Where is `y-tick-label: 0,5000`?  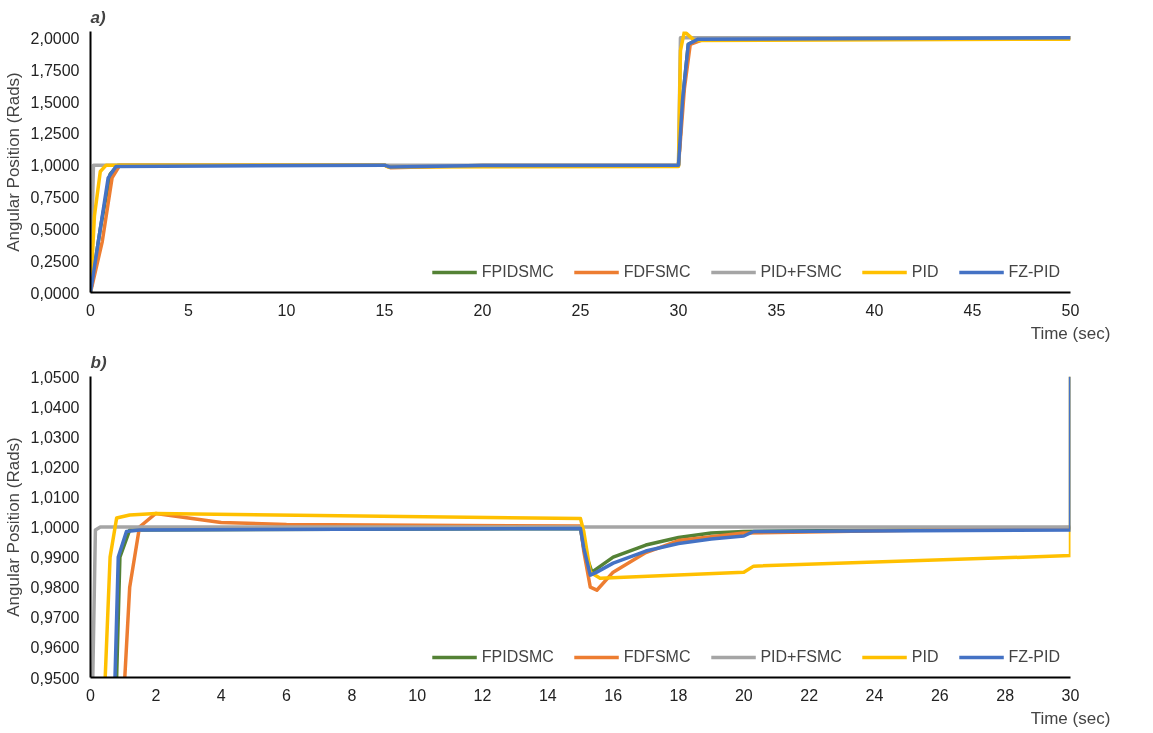
y-tick-label: 0,5000 is located at coordinates (55, 229).